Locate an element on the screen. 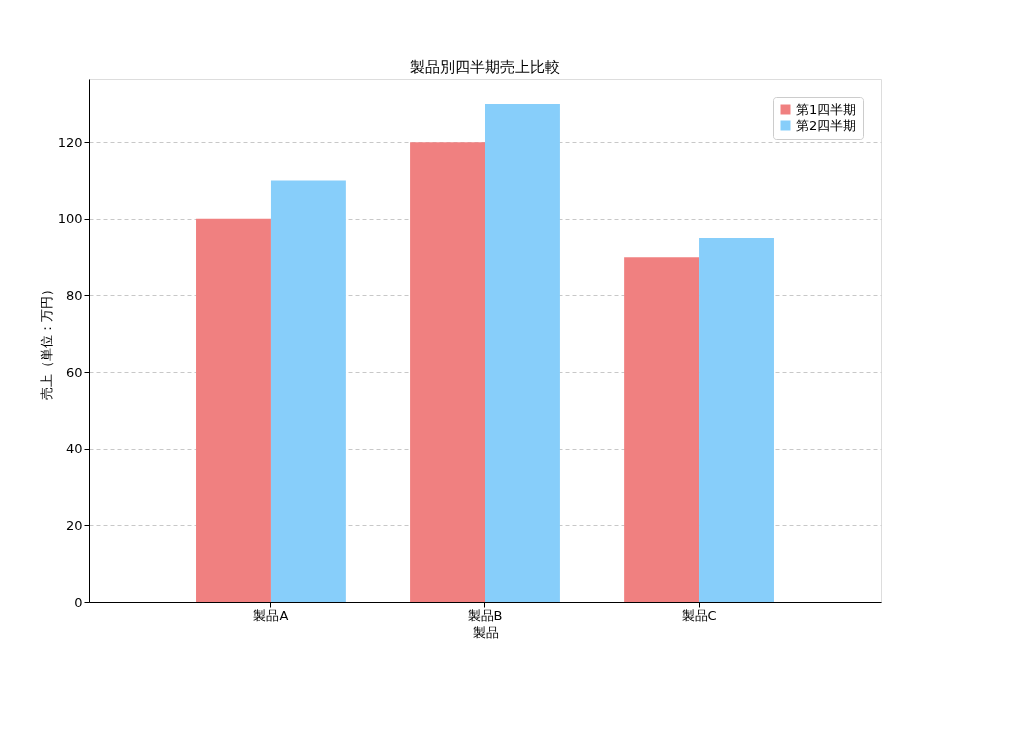 The height and width of the screenshot is (754, 1024). x-tick-label: 製品A is located at coordinates (271, 615).